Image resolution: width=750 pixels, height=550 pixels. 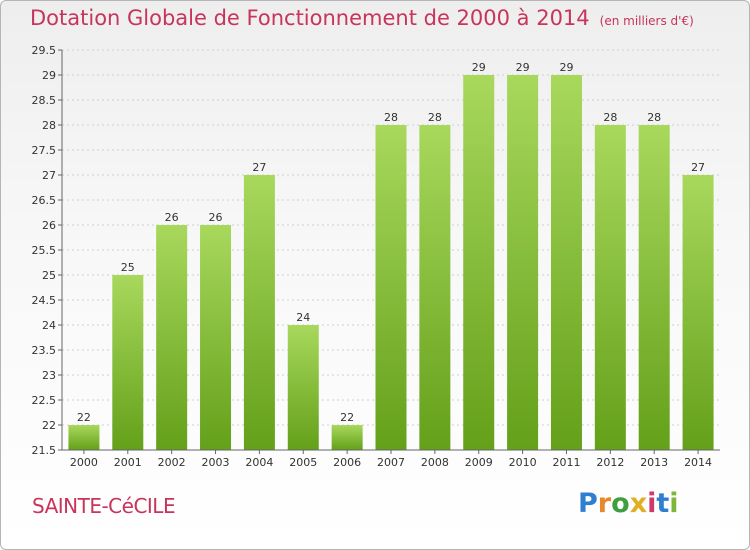 I want to click on chart-unit-label: (en milliers d'€), so click(x=646, y=21).